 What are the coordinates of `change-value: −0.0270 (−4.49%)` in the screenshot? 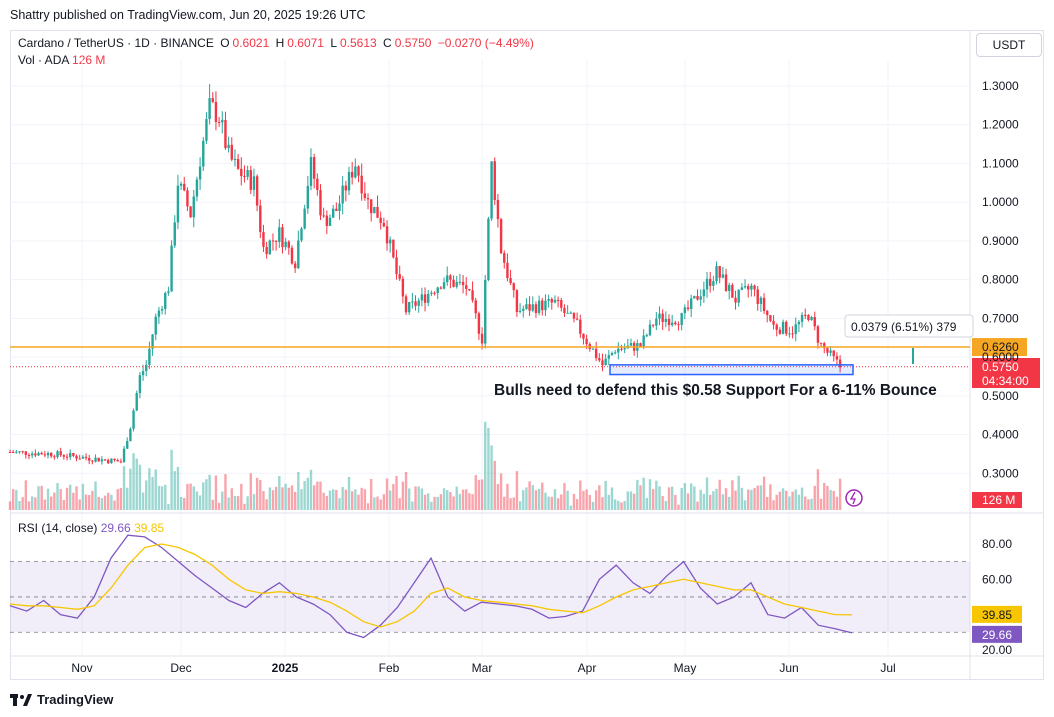 It's located at (485, 43).